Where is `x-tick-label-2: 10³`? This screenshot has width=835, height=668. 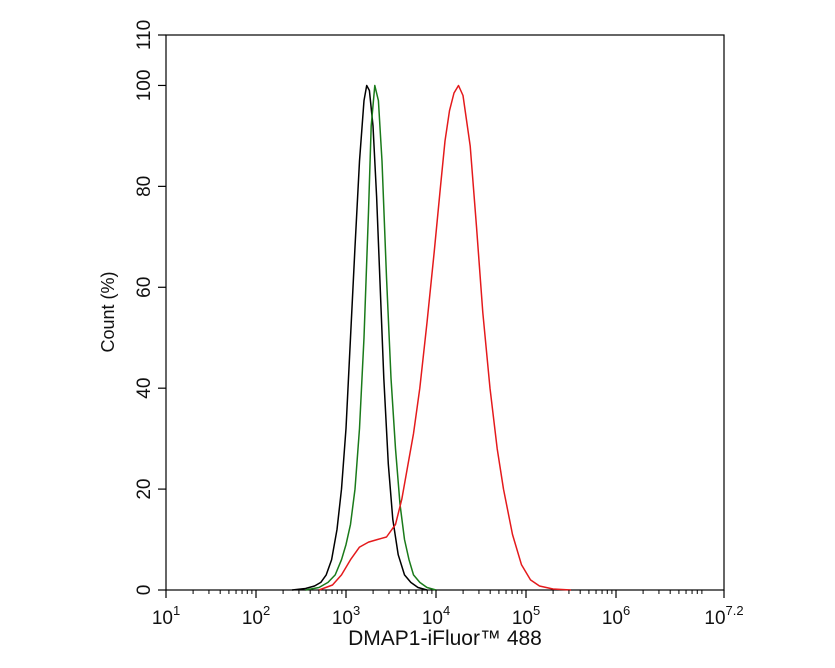 x-tick-label-2: 10³ is located at coordinates (346, 616).